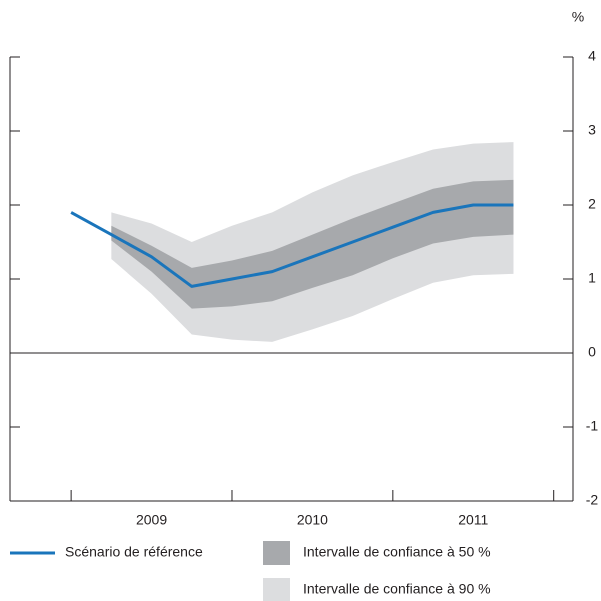 The height and width of the screenshot is (601, 601). I want to click on y-tick-label: -1, so click(592, 426).